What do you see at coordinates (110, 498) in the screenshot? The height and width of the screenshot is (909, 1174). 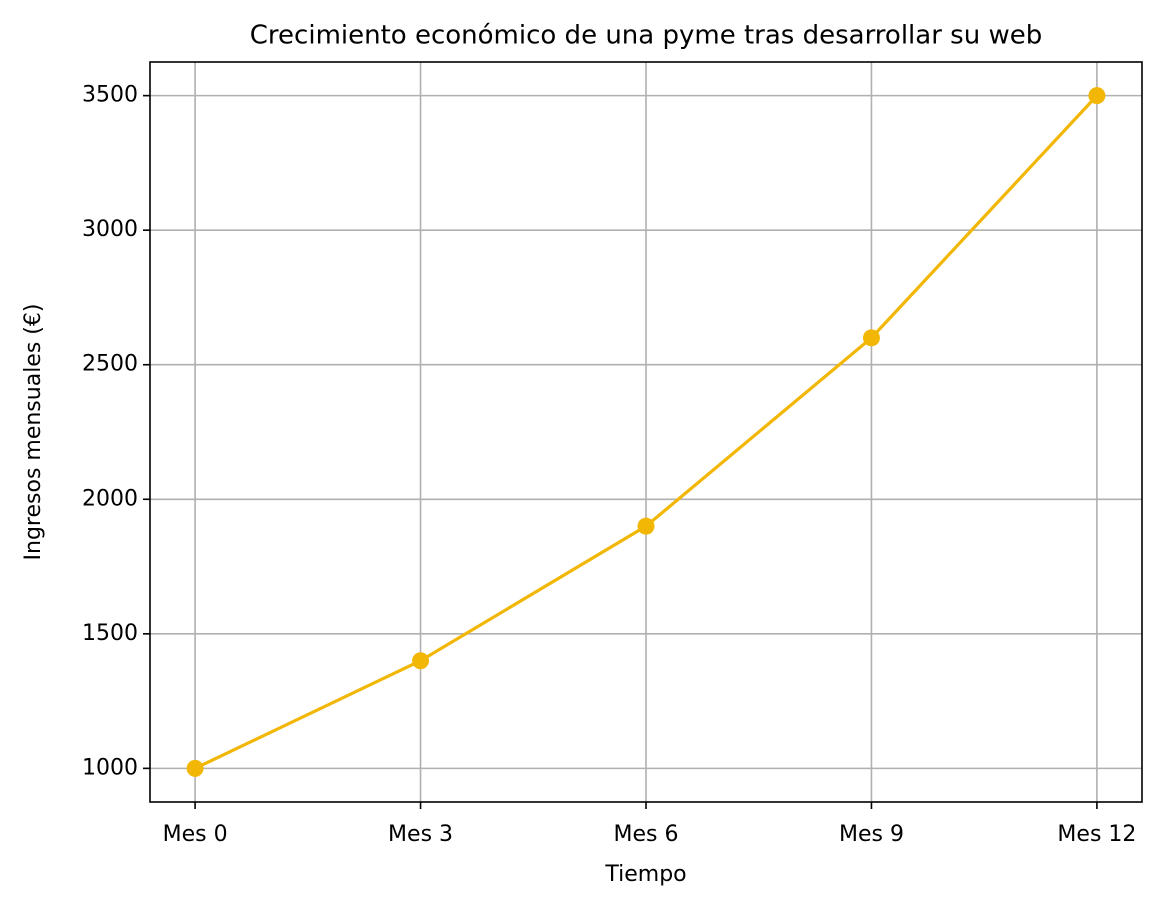 I see `y-tick-label: 2000` at bounding box center [110, 498].